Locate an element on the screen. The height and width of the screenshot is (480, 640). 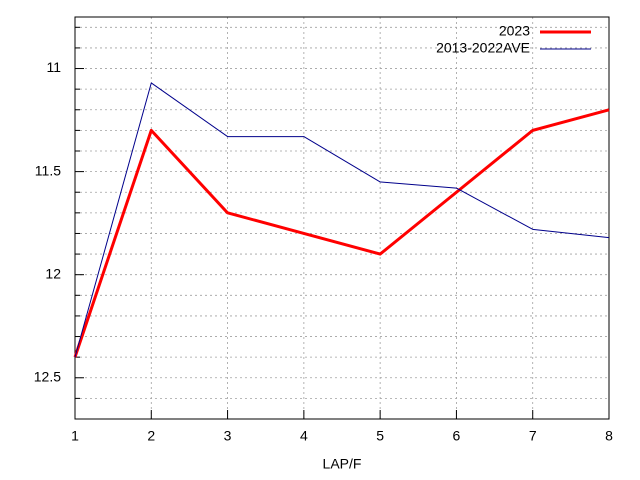
x-tick-label: 3 is located at coordinates (228, 436).